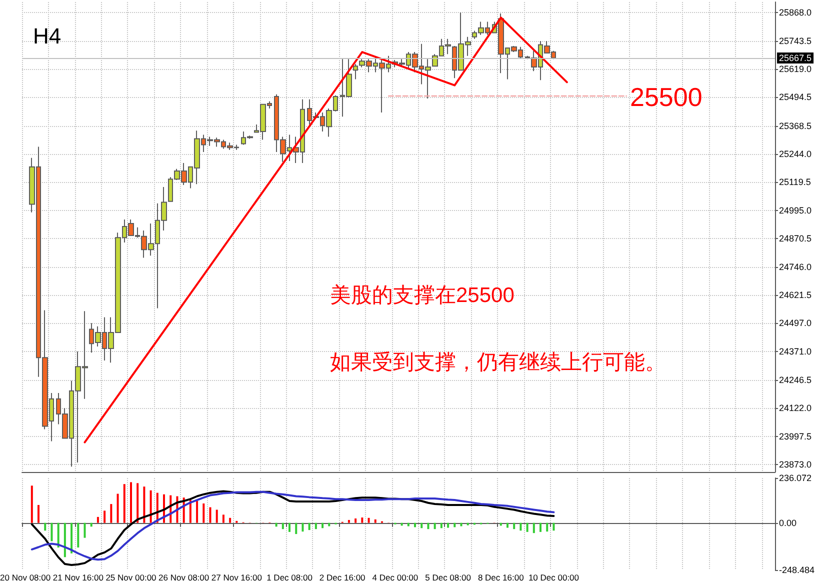 The width and height of the screenshot is (832, 588). What do you see at coordinates (795, 58) in the screenshot?
I see `ref-line-label: 25667.5` at bounding box center [795, 58].